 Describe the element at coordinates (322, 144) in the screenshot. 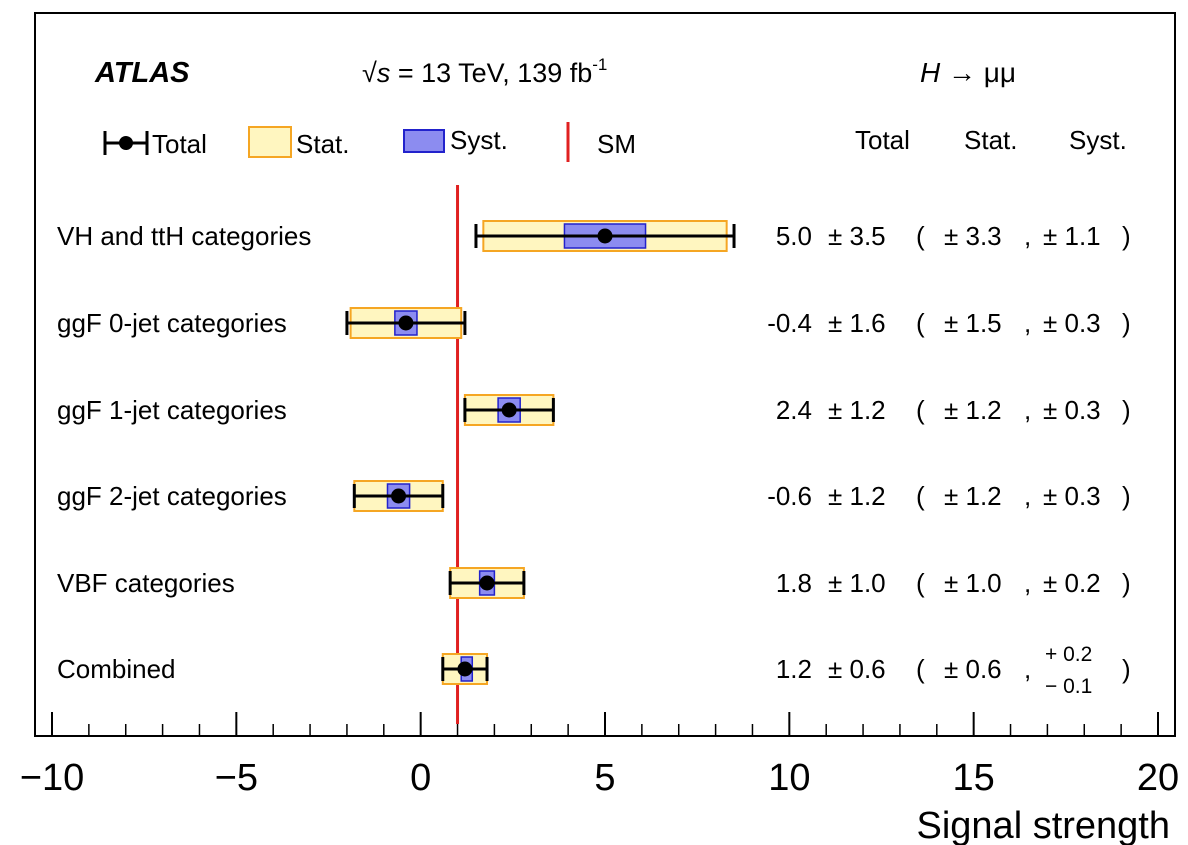

I see `legend-stat-label: Stat.` at that location.